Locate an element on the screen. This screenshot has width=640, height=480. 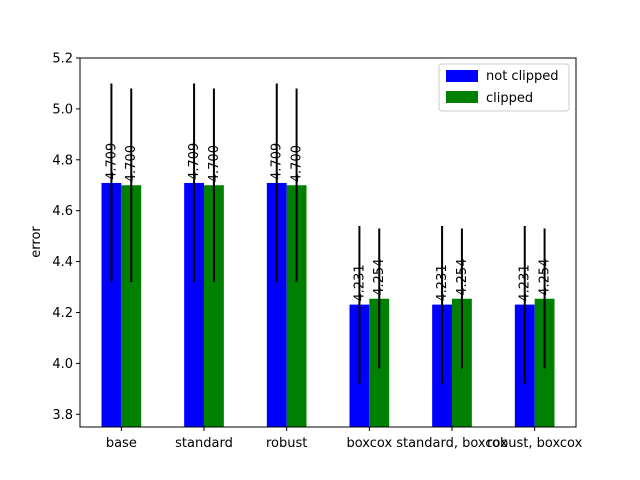
y-tick-label: 4.8 is located at coordinates (62, 160).